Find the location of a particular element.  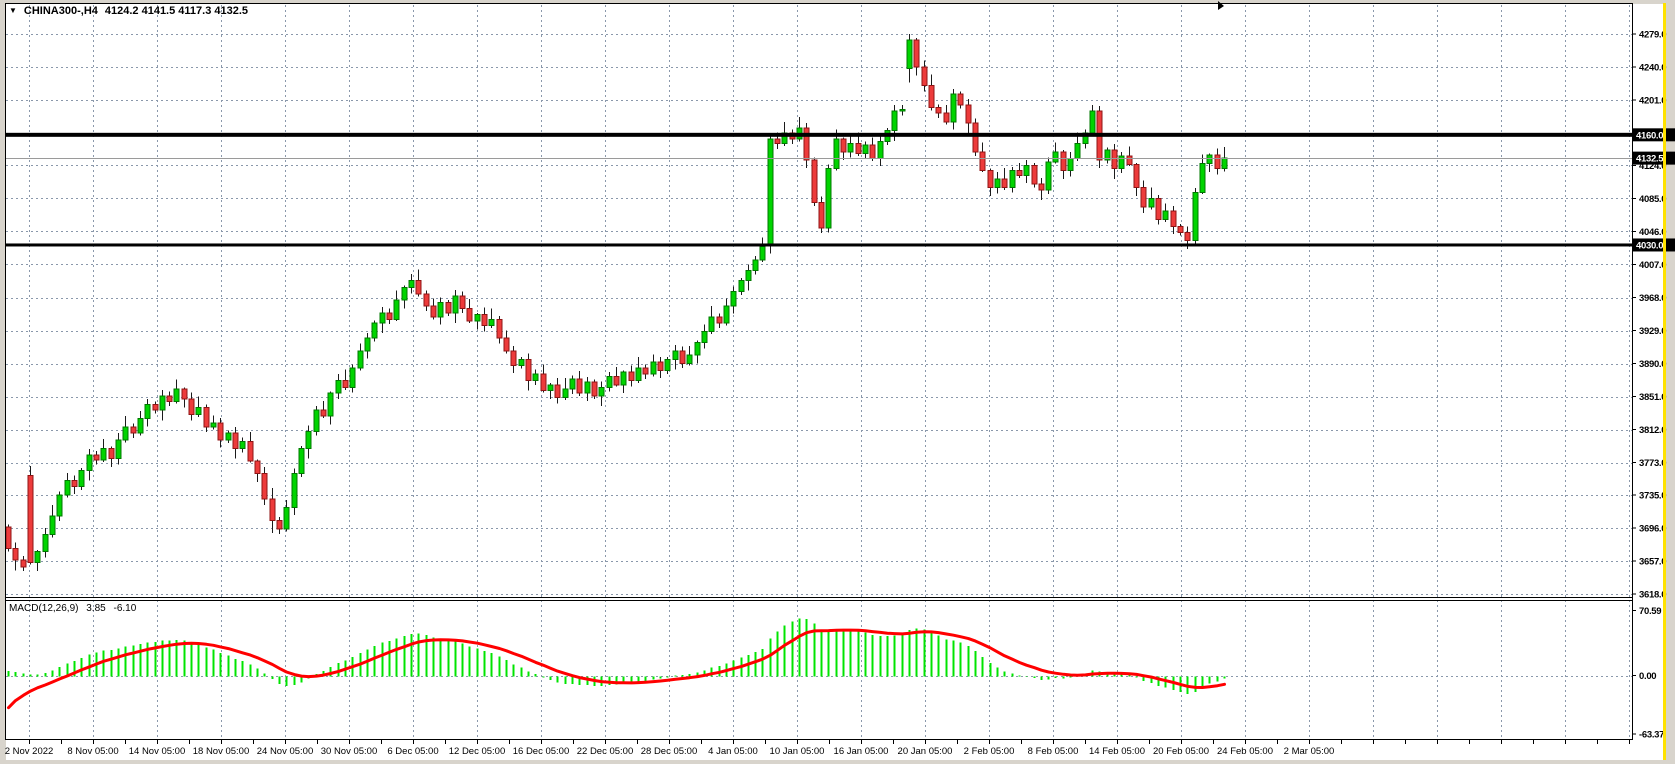

svg-text: 10 Jan 05:00 is located at coordinates (797, 751).